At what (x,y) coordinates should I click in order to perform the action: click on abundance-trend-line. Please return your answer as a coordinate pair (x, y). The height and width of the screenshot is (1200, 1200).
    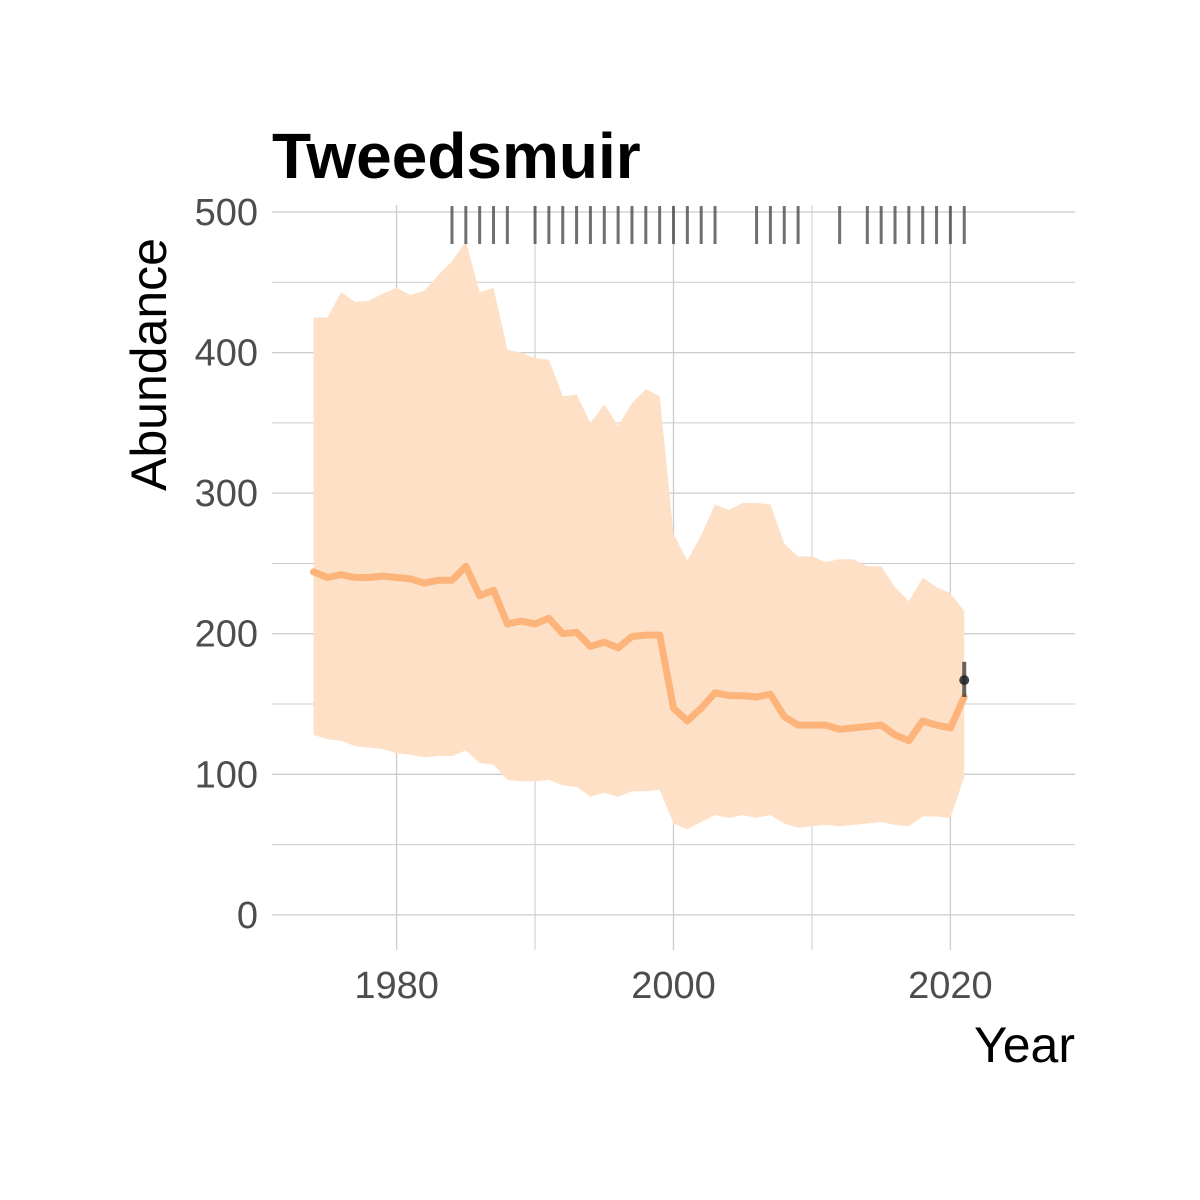
    Looking at the image, I should click on (639, 653).